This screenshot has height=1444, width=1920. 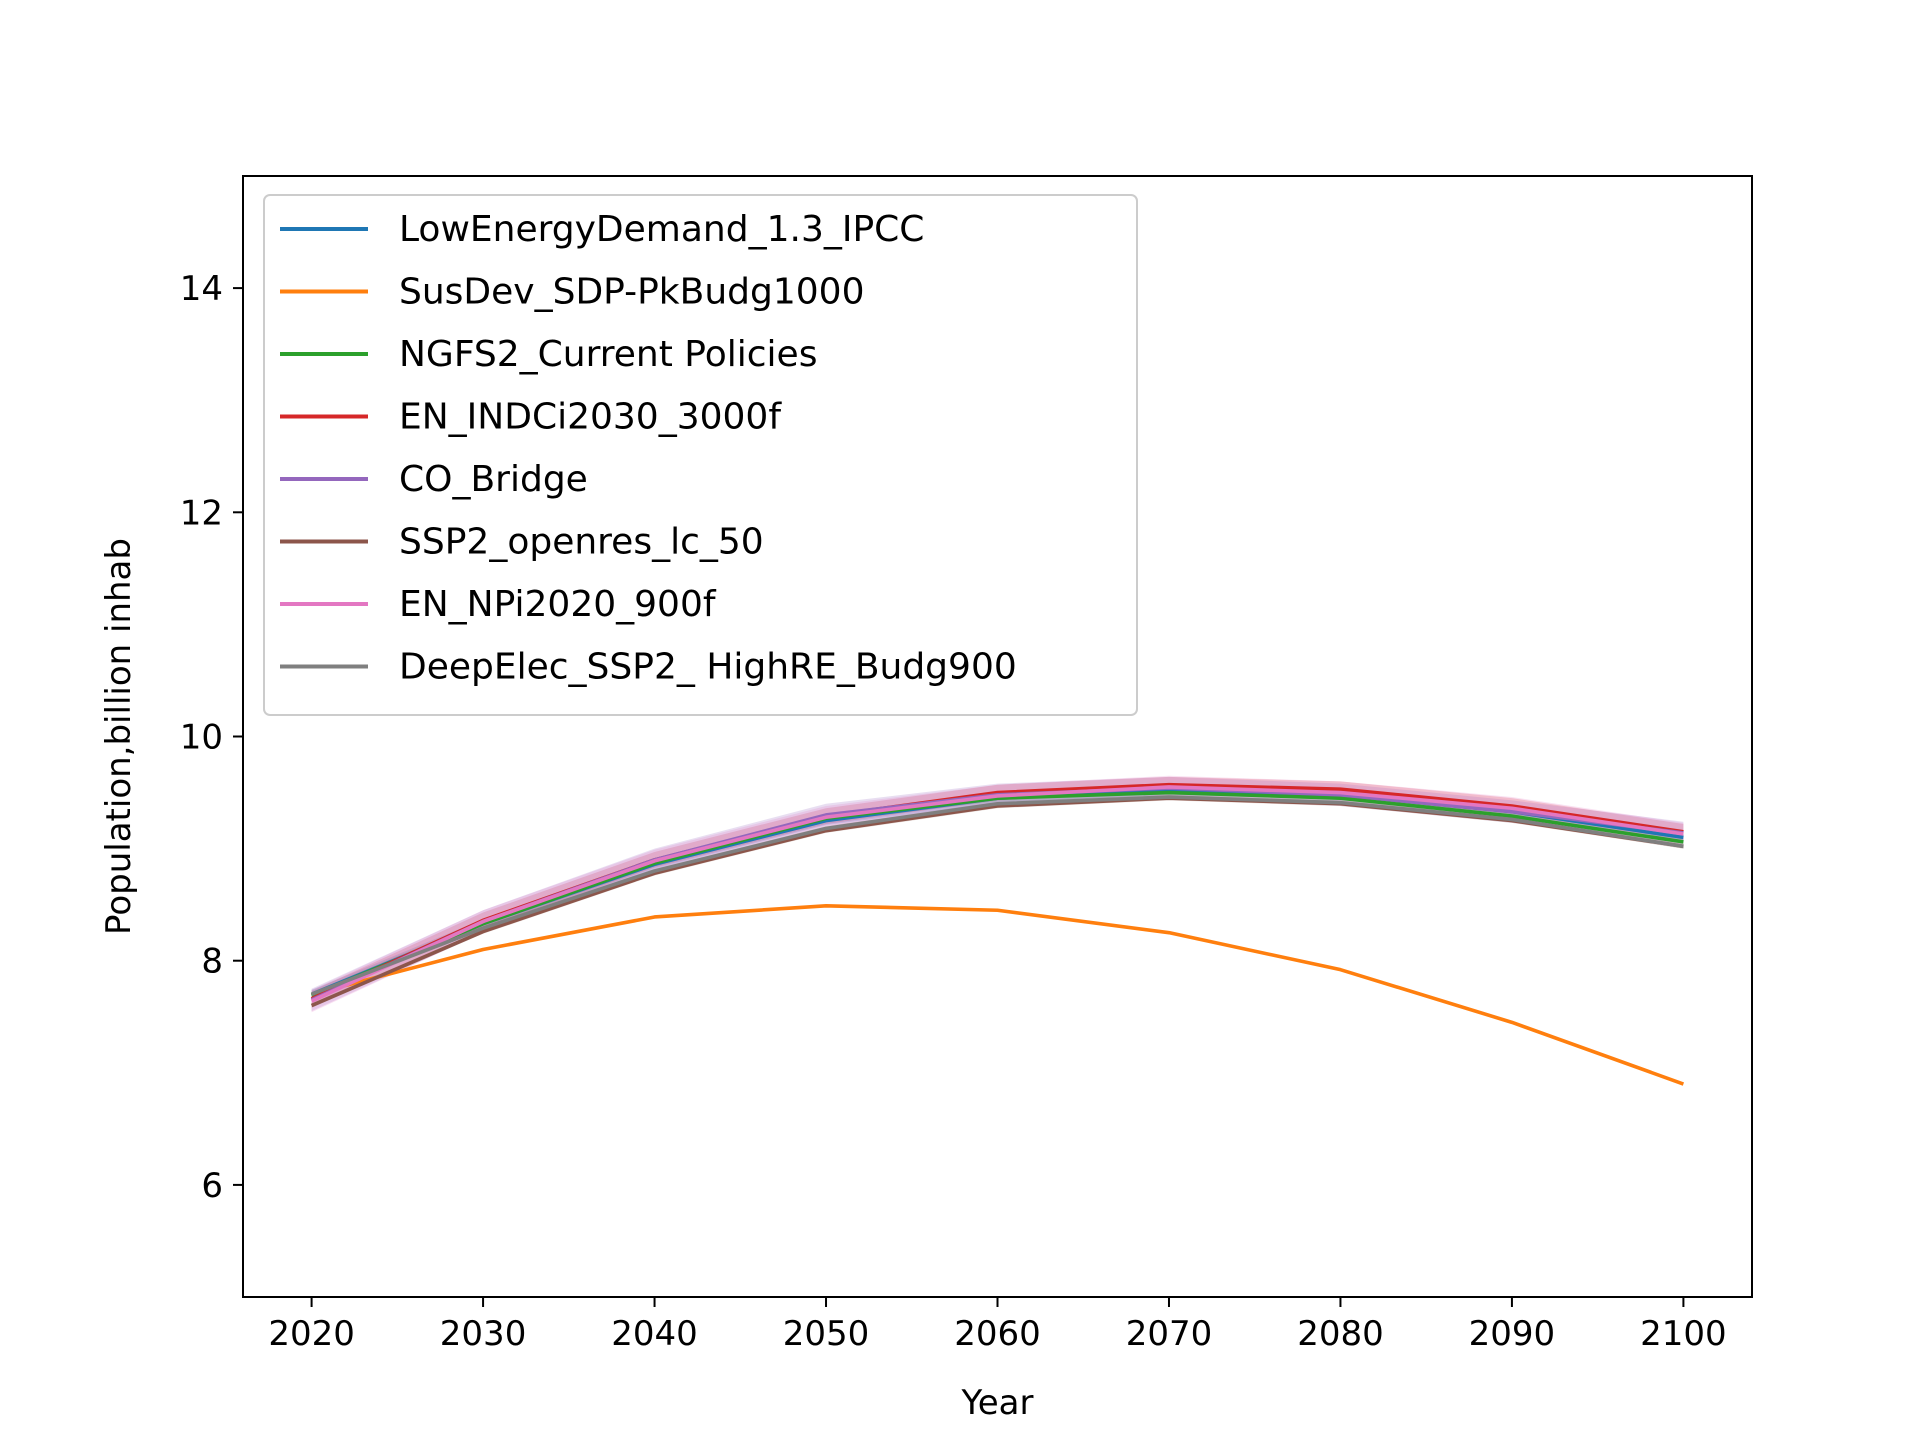 I want to click on y-axis-ticks: 6 8 10 12 14, so click(x=211, y=737).